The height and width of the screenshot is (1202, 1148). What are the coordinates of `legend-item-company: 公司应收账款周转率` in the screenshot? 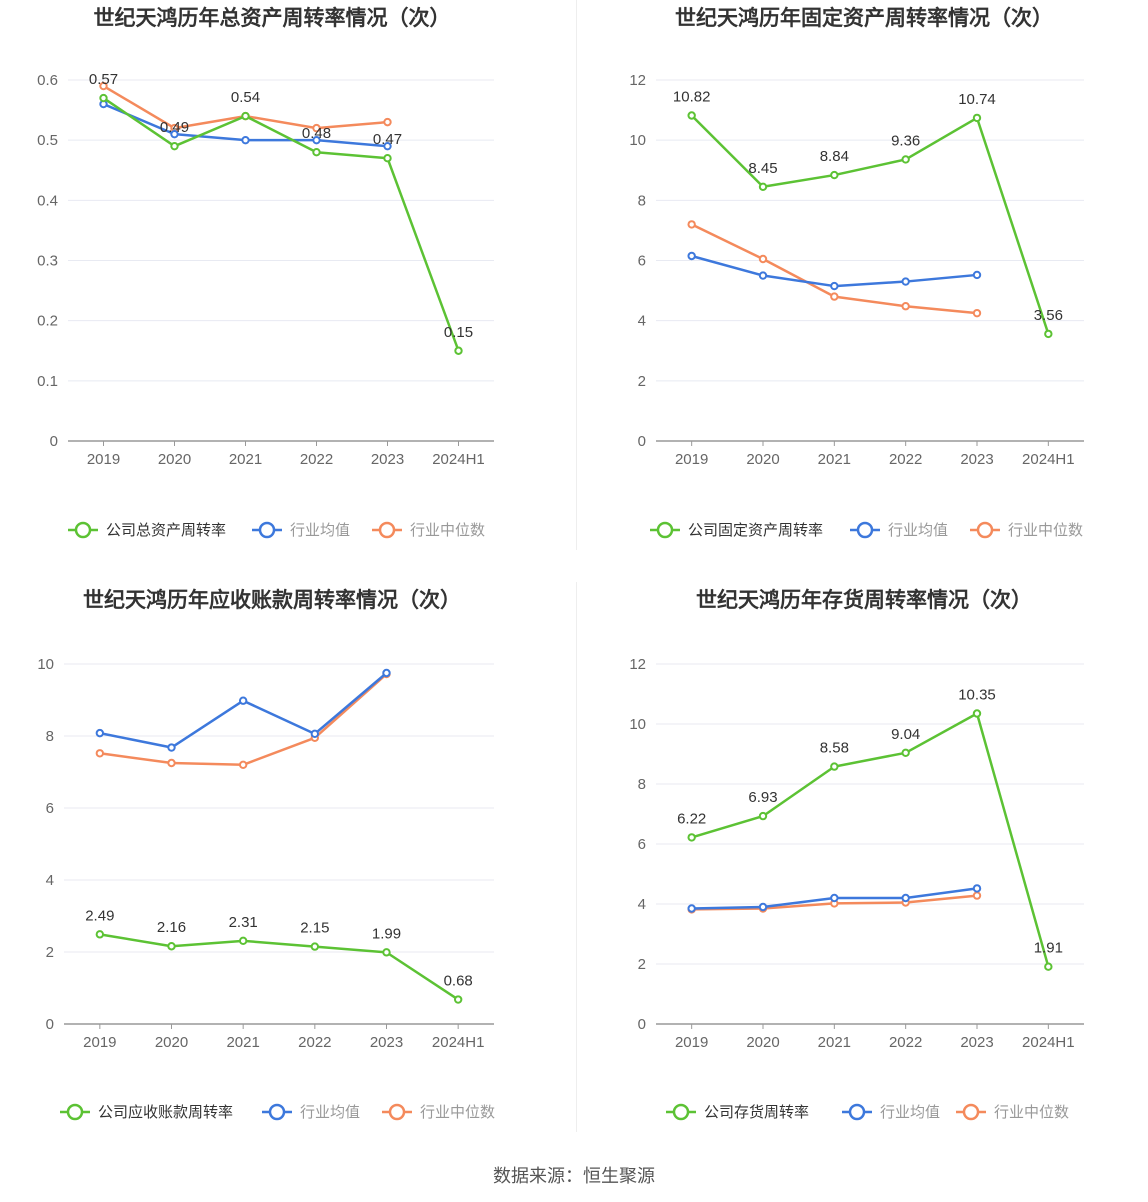 It's located at (146, 1112).